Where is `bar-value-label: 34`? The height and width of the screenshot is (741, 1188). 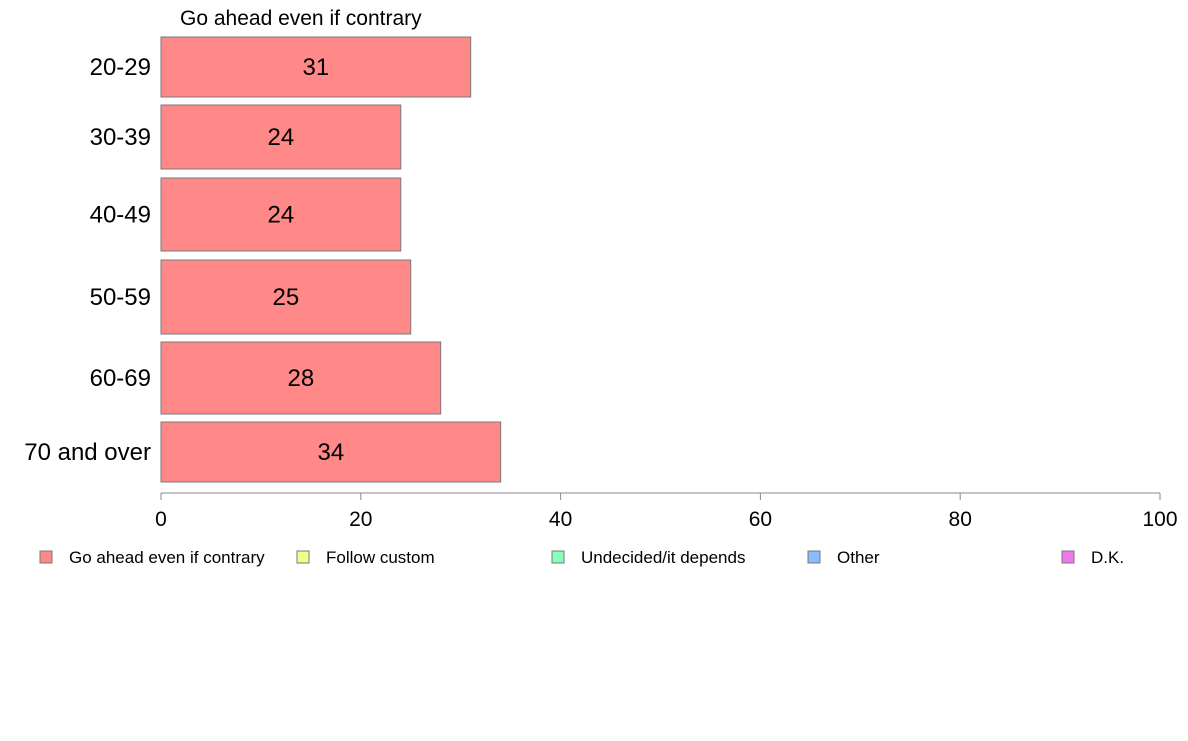
bar-value-label: 34 is located at coordinates (330, 452).